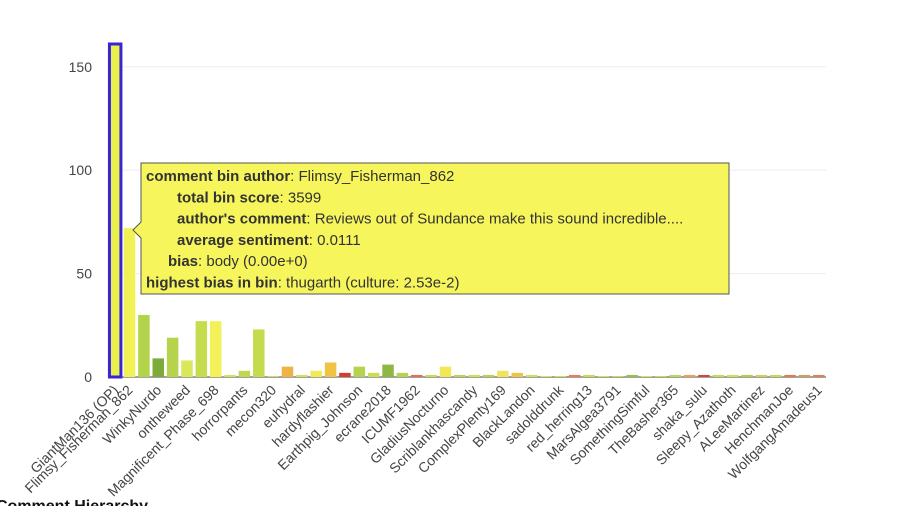 The height and width of the screenshot is (506, 902). Describe the element at coordinates (369, 283) in the screenshot. I see `tooltip-value: : thugarth (culture: 2.53e-2)` at that location.